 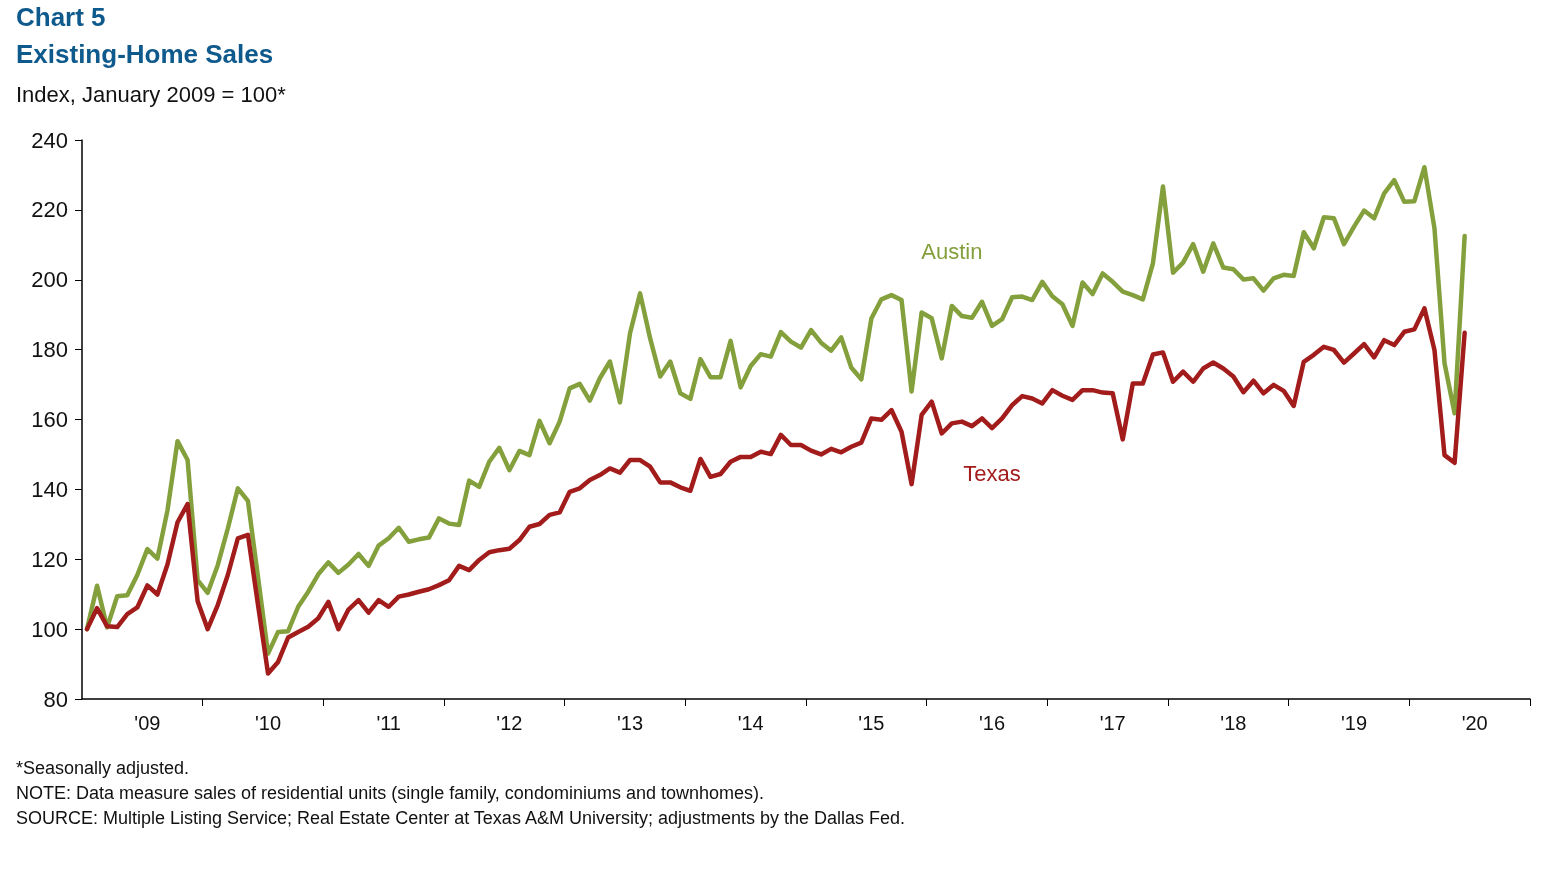 I want to click on x-tick-label: '20, so click(x=1474, y=723).